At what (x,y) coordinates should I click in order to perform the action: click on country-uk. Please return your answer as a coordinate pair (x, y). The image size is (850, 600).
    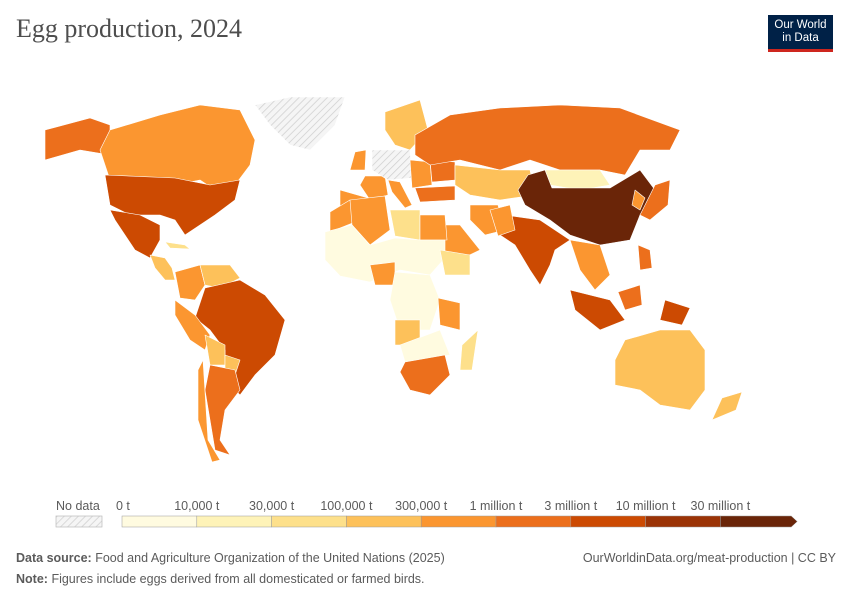
    Looking at the image, I should click on (358, 160).